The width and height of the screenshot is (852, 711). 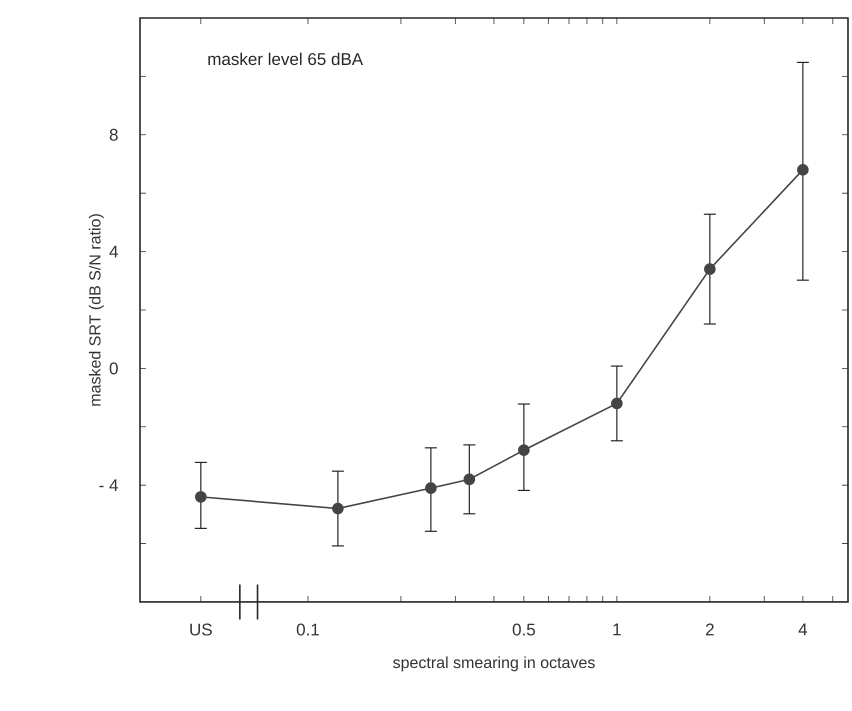 What do you see at coordinates (494, 664) in the screenshot?
I see `x-axis-title: spectral smearing in octaves` at bounding box center [494, 664].